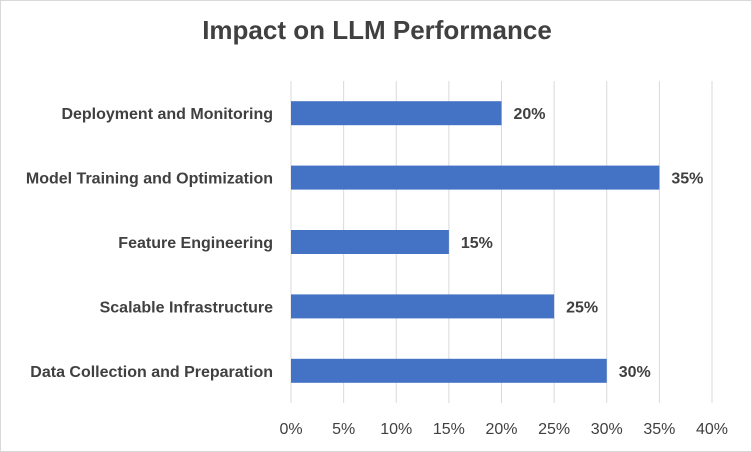  What do you see at coordinates (607, 429) in the screenshot?
I see `x-tick-label: 30%` at bounding box center [607, 429].